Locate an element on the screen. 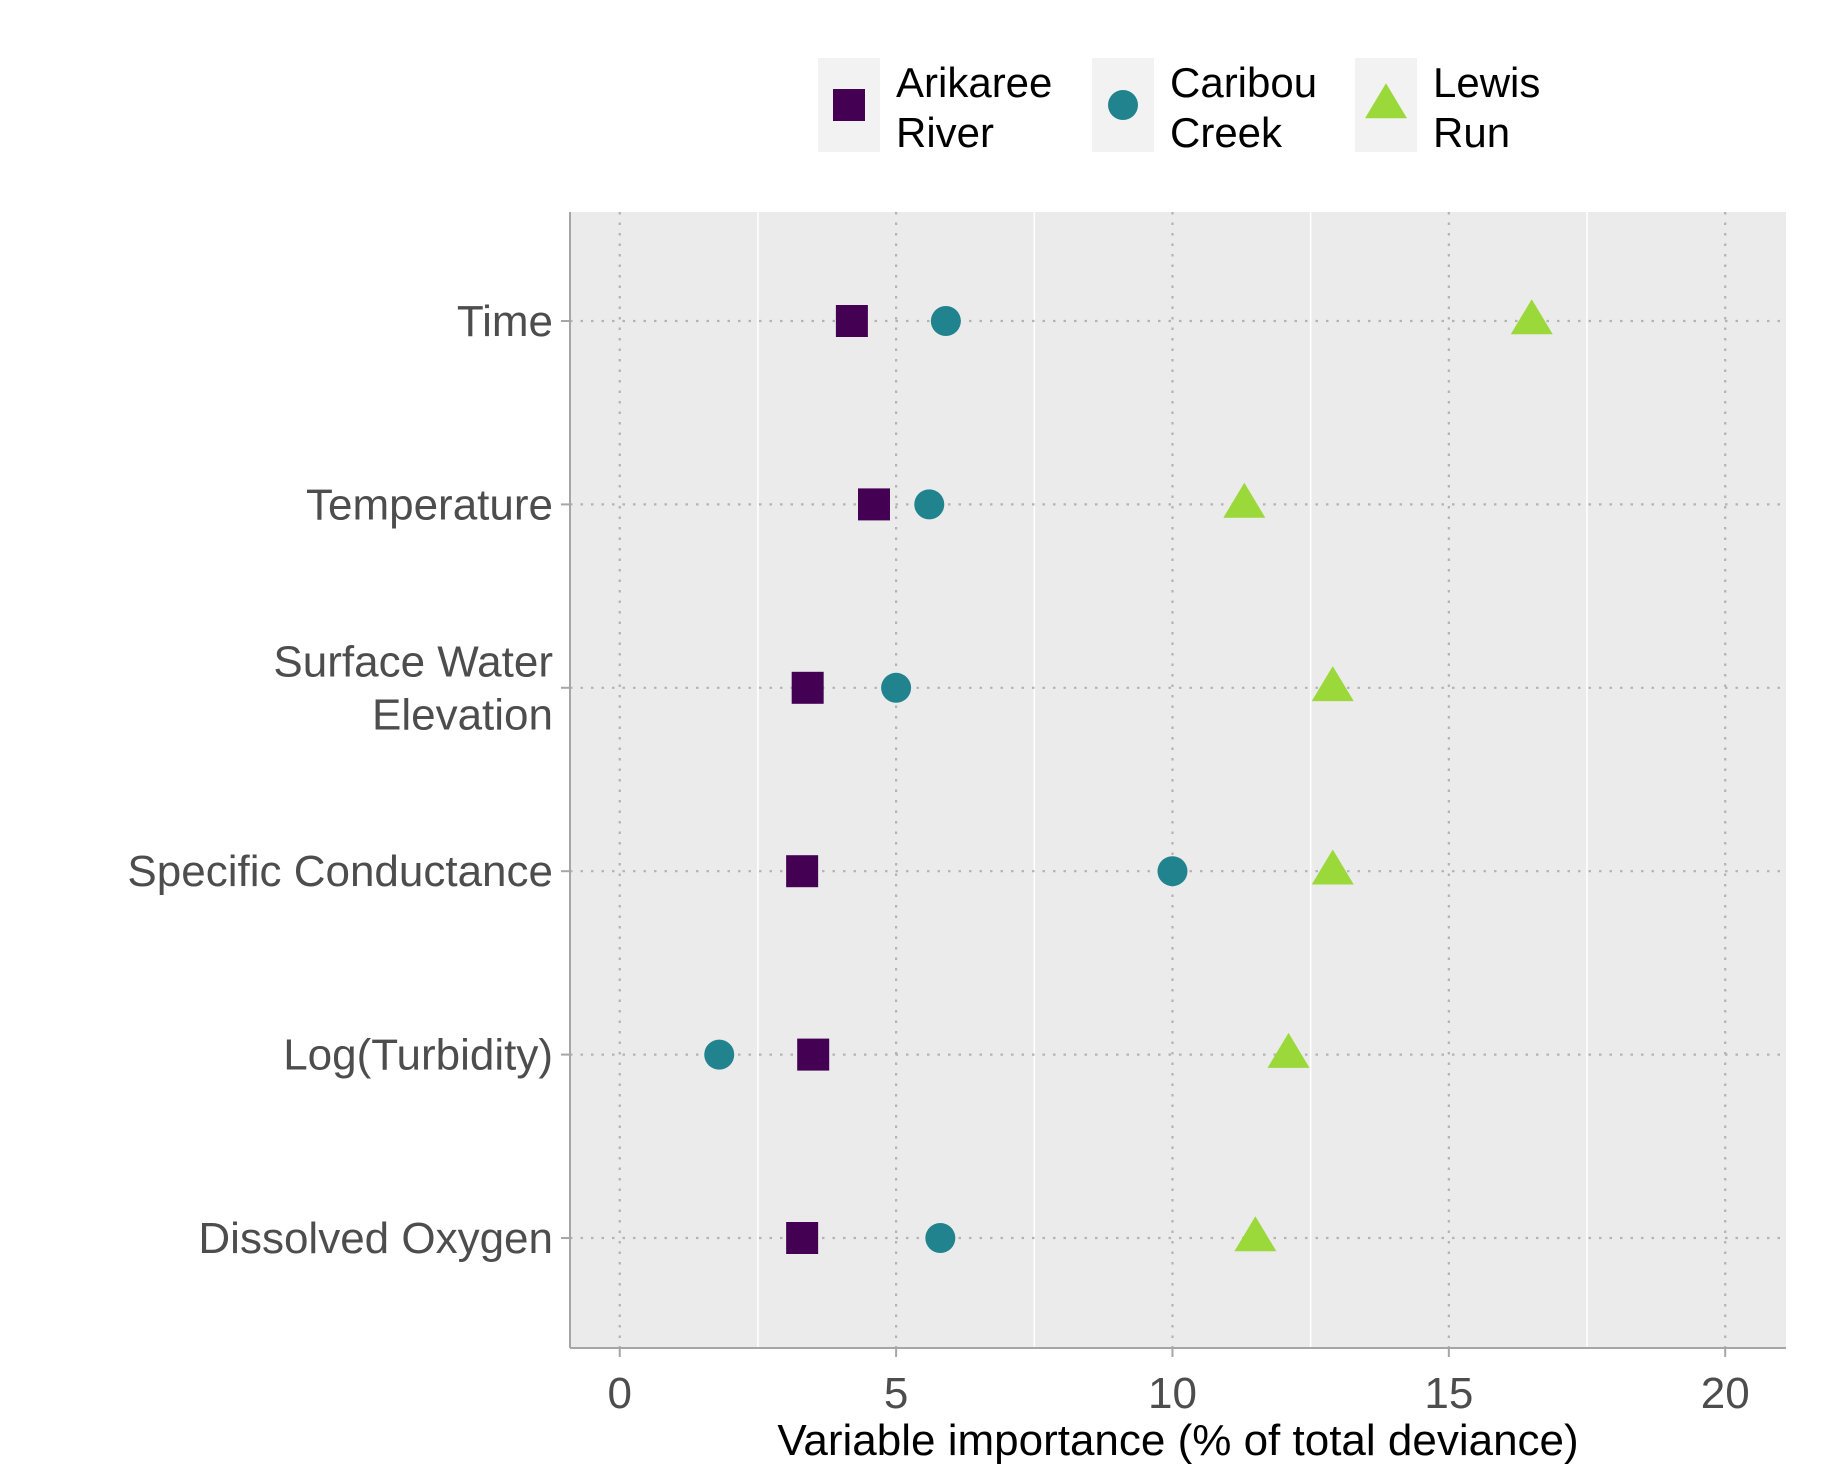 The image size is (1844, 1470). x-tick-label: 10 is located at coordinates (1172, 1393).